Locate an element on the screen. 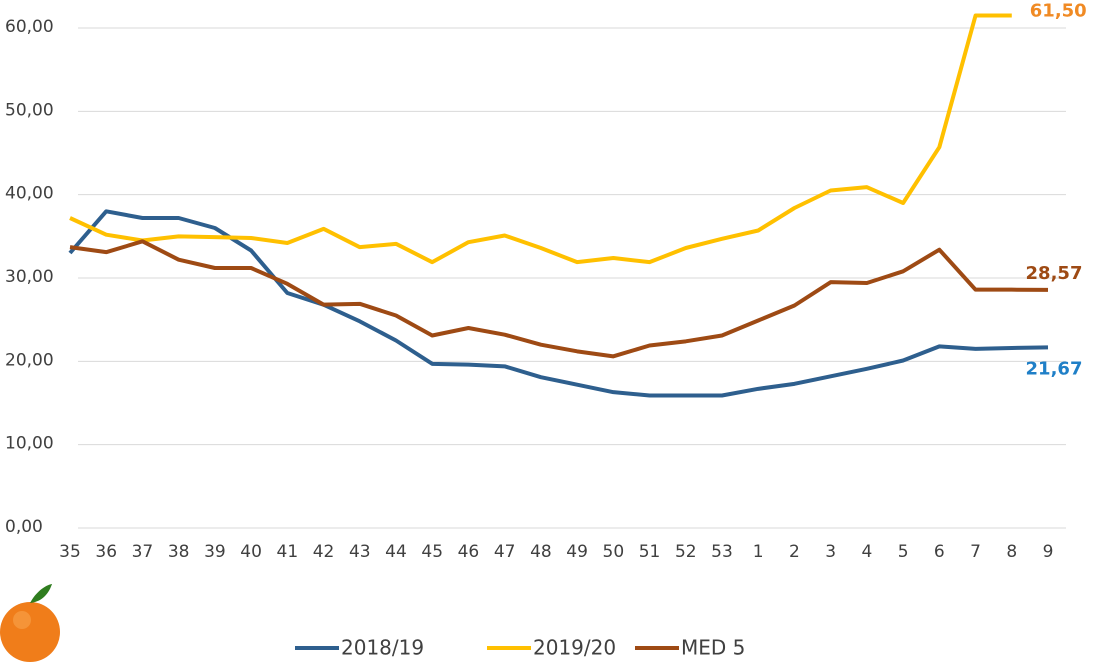 This screenshot has width=1094, height=663. x-tick-label: 41 is located at coordinates (288, 552).